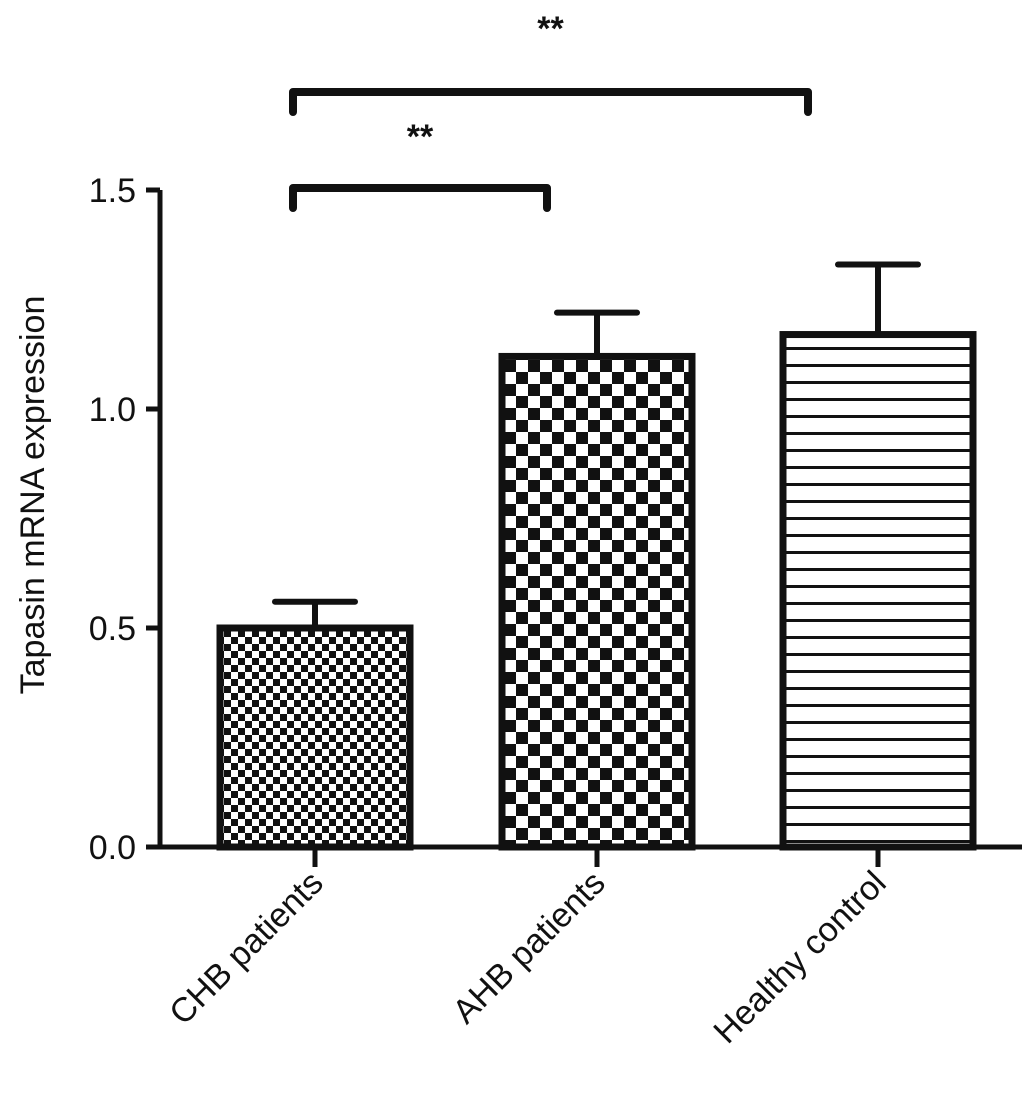 The width and height of the screenshot is (1036, 1110). What do you see at coordinates (112, 848) in the screenshot?
I see `y-tick-label: 0.0` at bounding box center [112, 848].